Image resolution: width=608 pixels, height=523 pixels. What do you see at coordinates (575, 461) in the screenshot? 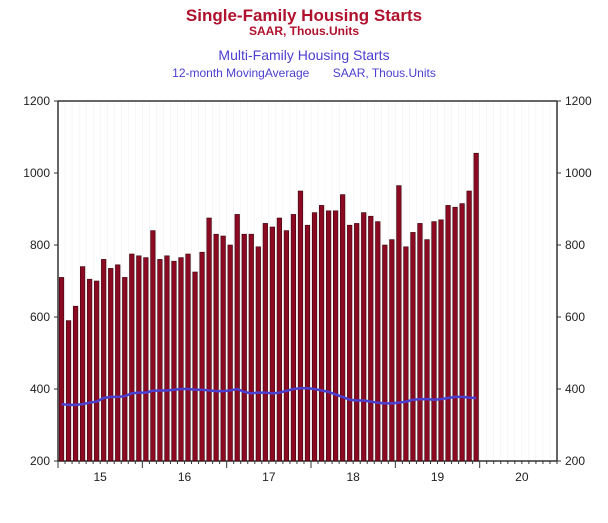
I see `y-tick-label-right: 200` at bounding box center [575, 461].